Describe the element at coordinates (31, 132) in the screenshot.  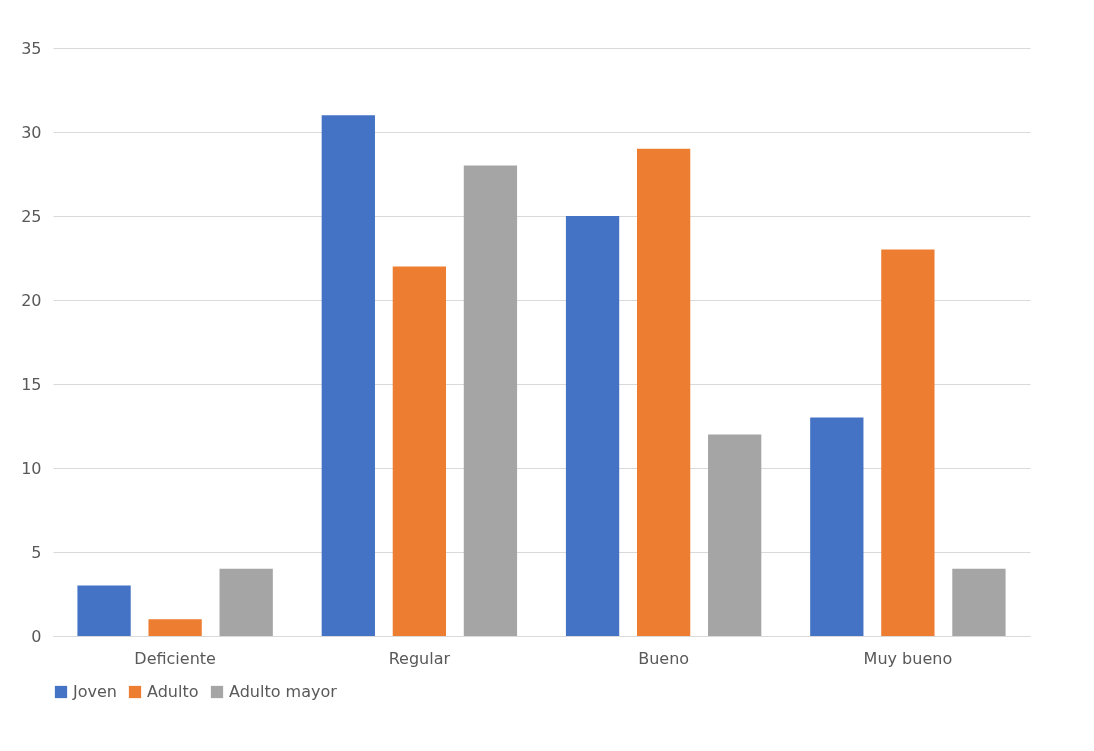
I see `y-tick-label: 30` at that location.